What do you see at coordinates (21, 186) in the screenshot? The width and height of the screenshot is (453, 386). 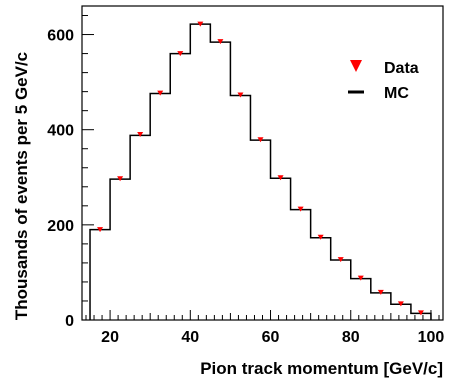 I see `y-axis-label: Thousands of events per 5 GeV/c` at bounding box center [21, 186].